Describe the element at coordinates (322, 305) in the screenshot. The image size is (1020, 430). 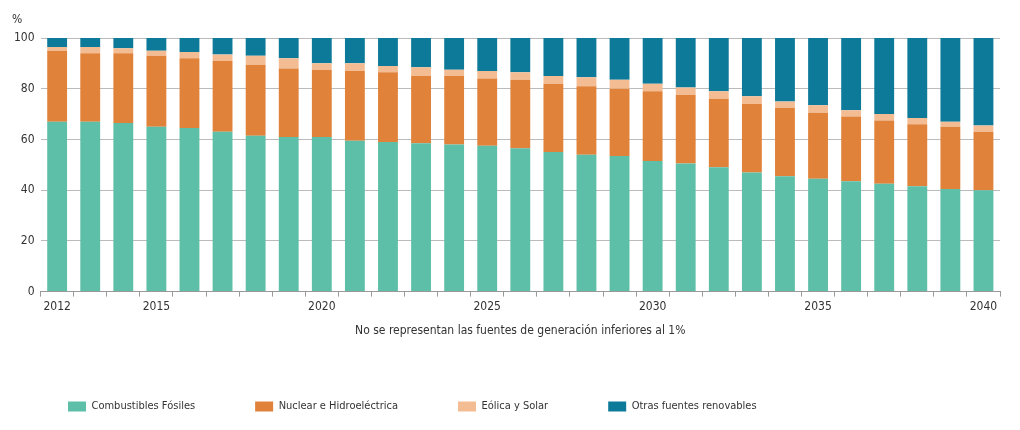
I see `x-tick-label: 2020` at that location.